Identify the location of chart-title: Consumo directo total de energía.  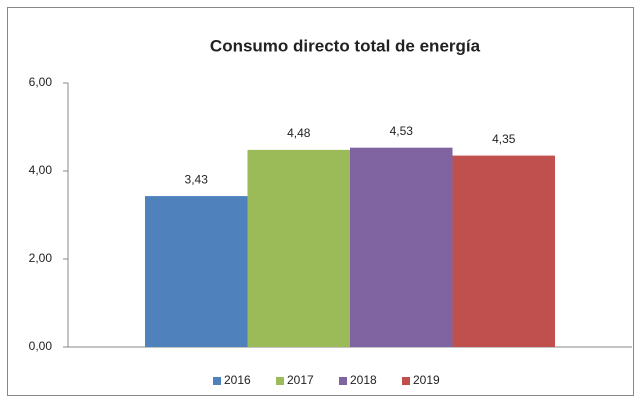
(345, 45).